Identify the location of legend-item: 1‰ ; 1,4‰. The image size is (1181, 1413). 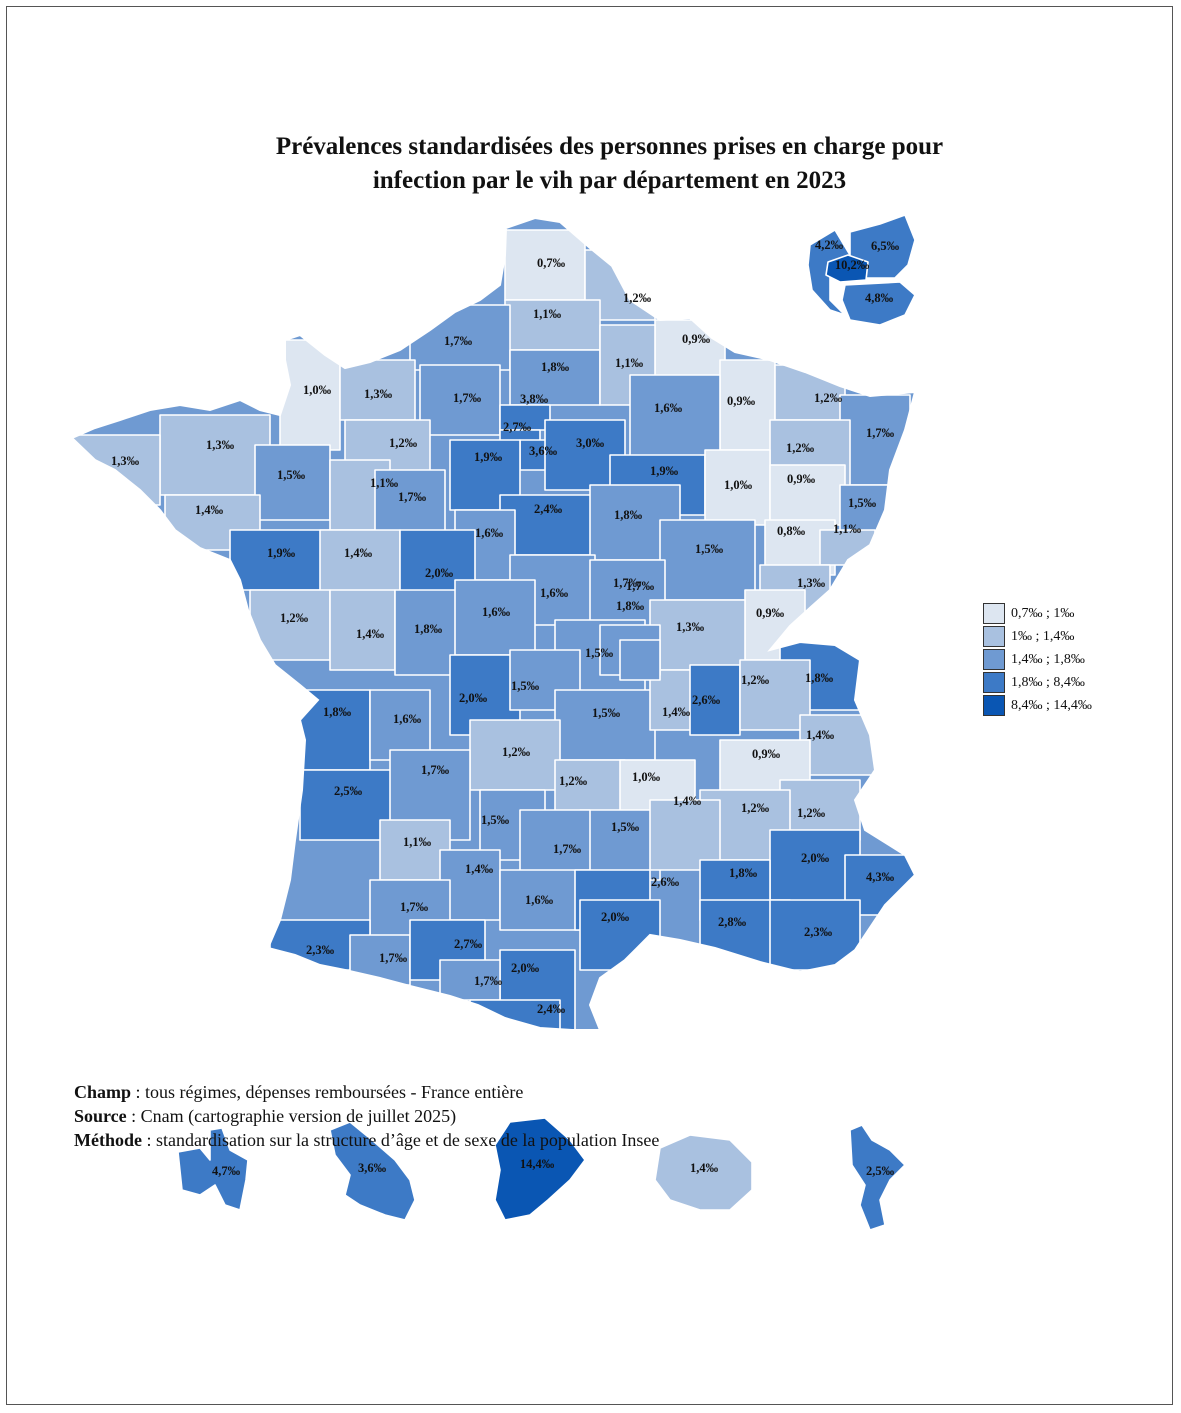
(1037, 636).